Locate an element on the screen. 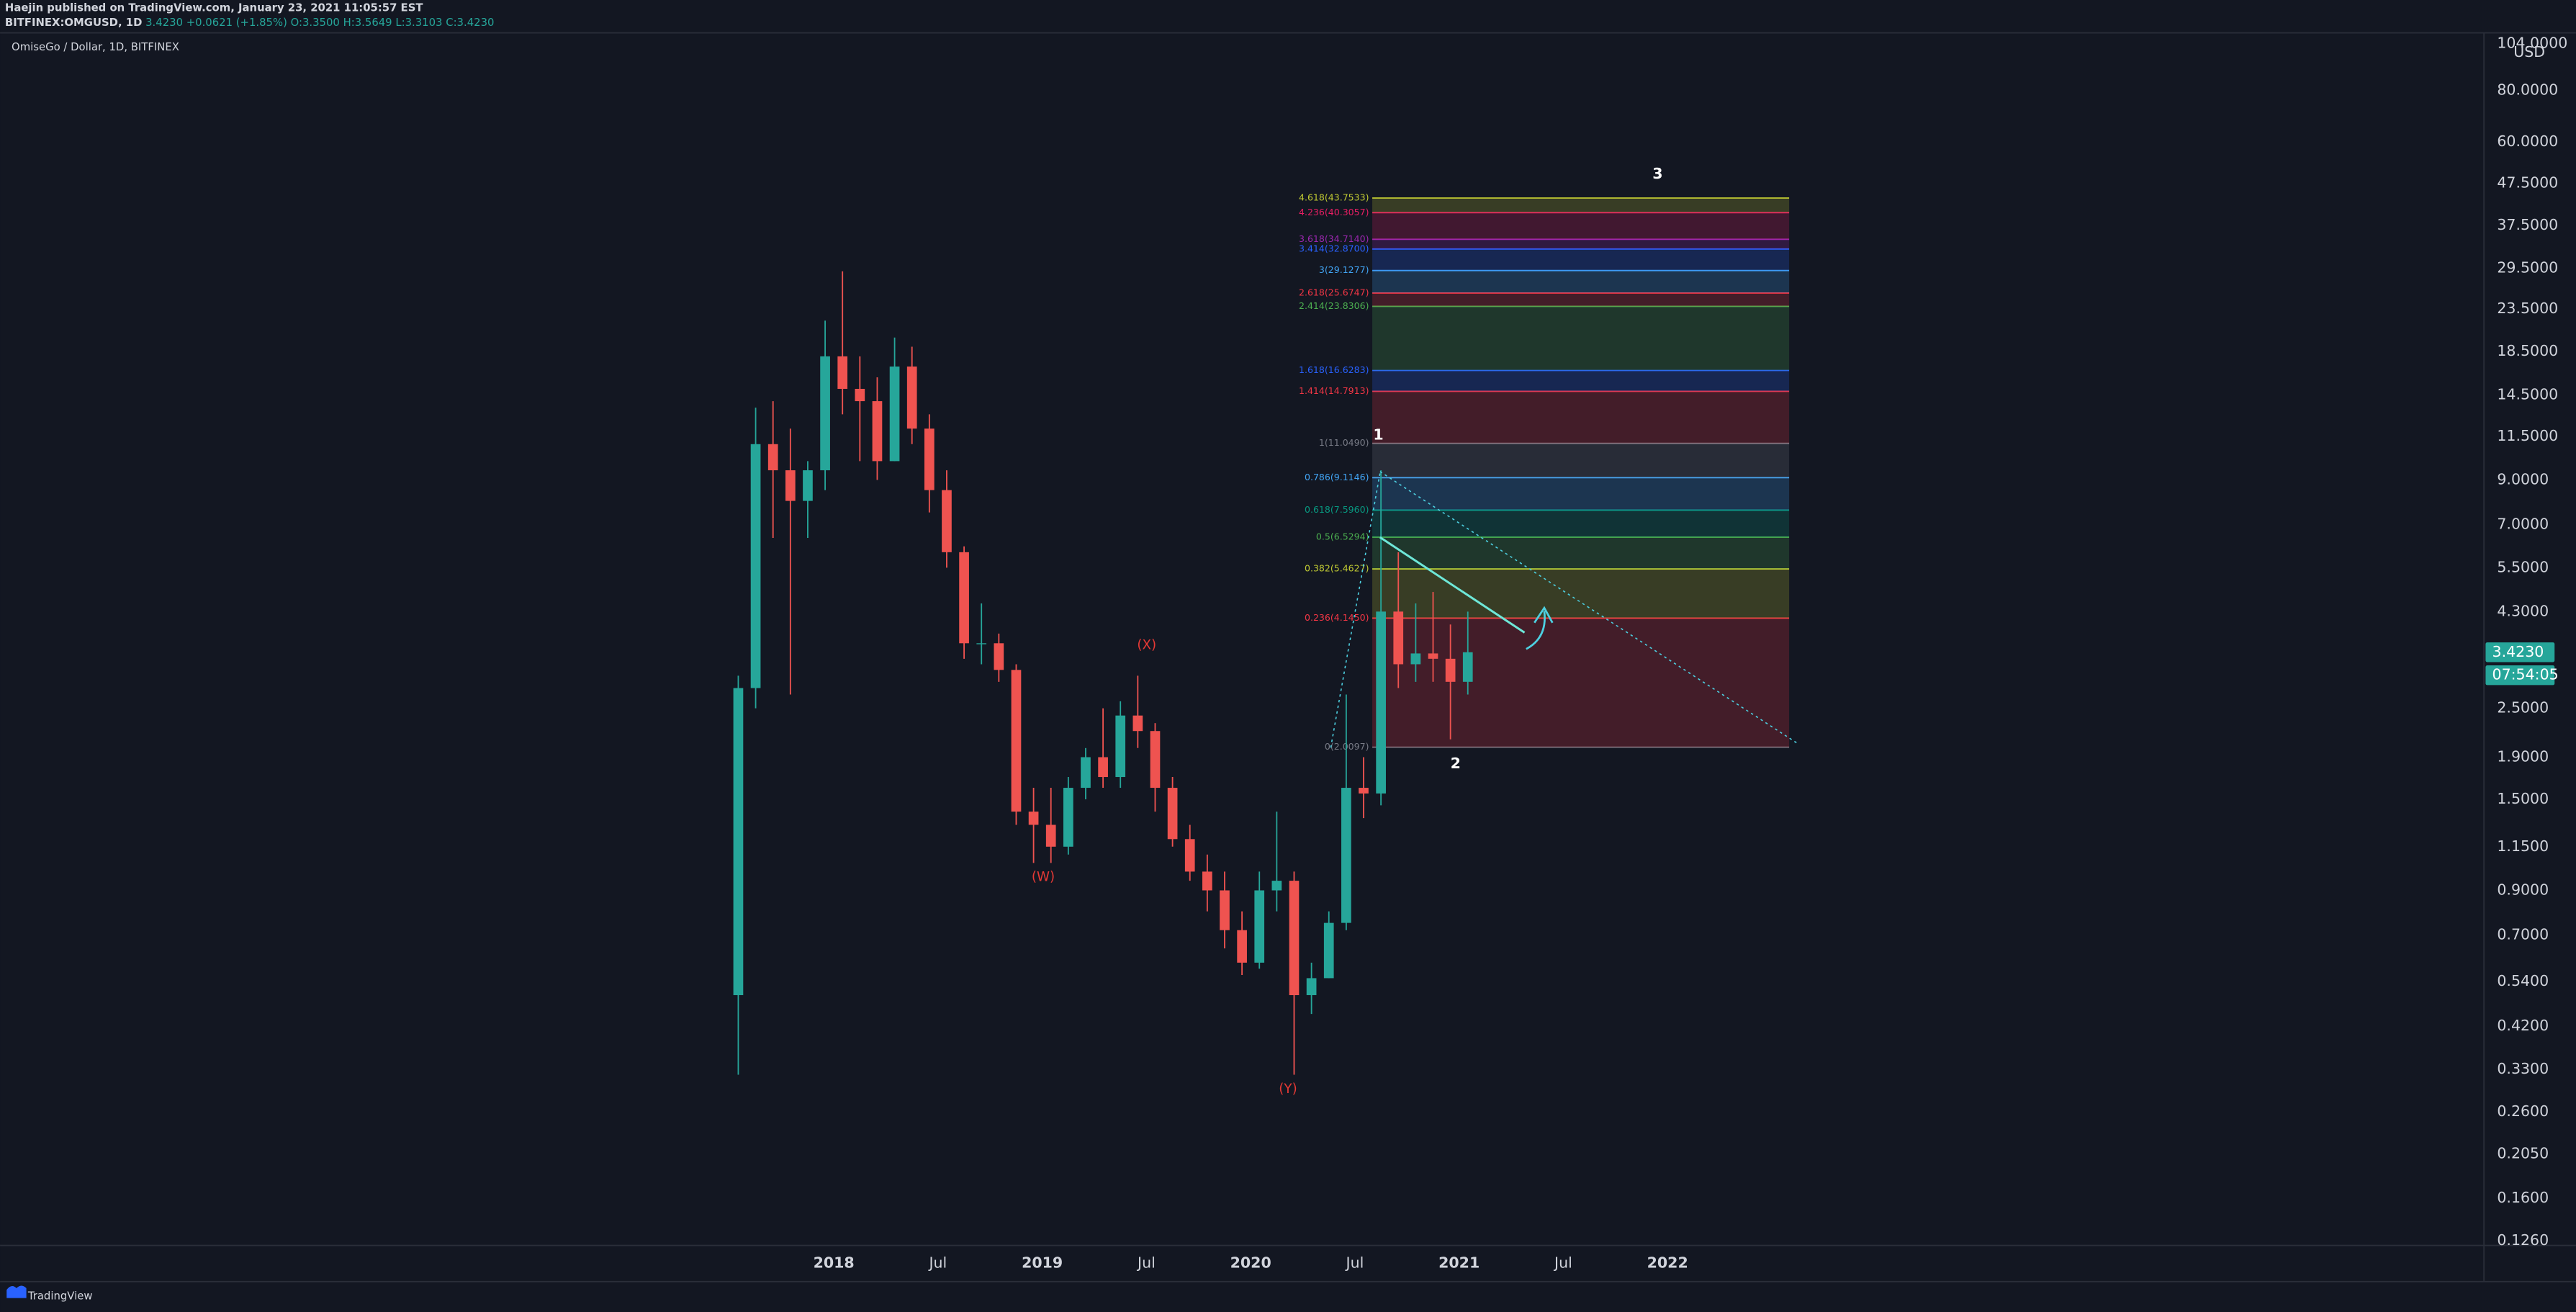  fib-label: 1.618(16.6283) is located at coordinates (1334, 369).